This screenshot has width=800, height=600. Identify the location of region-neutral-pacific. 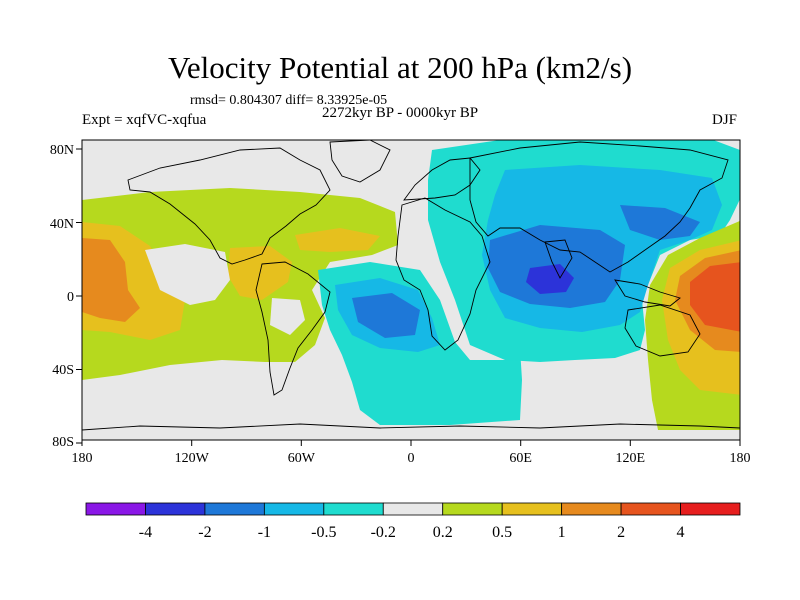
(187, 274).